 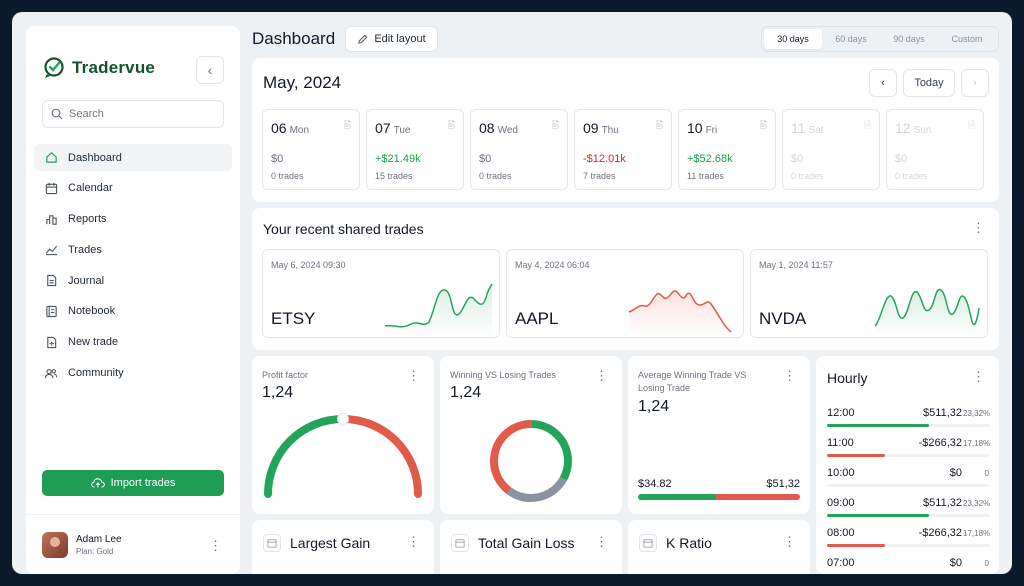 I want to click on hourly-value: $0, so click(x=955, y=473).